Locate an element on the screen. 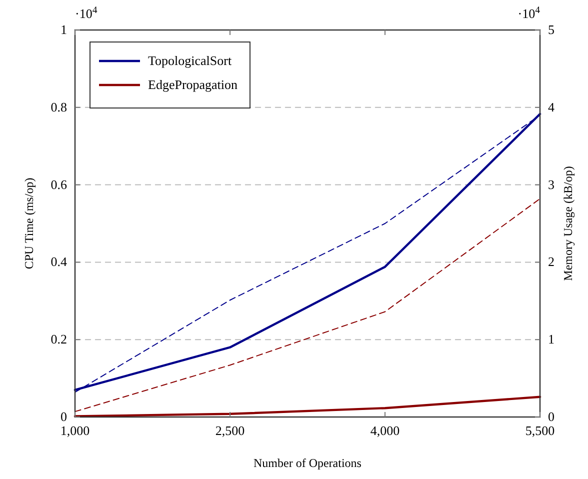 This screenshot has width=588, height=479. y2-tick-label: 4 is located at coordinates (551, 106).